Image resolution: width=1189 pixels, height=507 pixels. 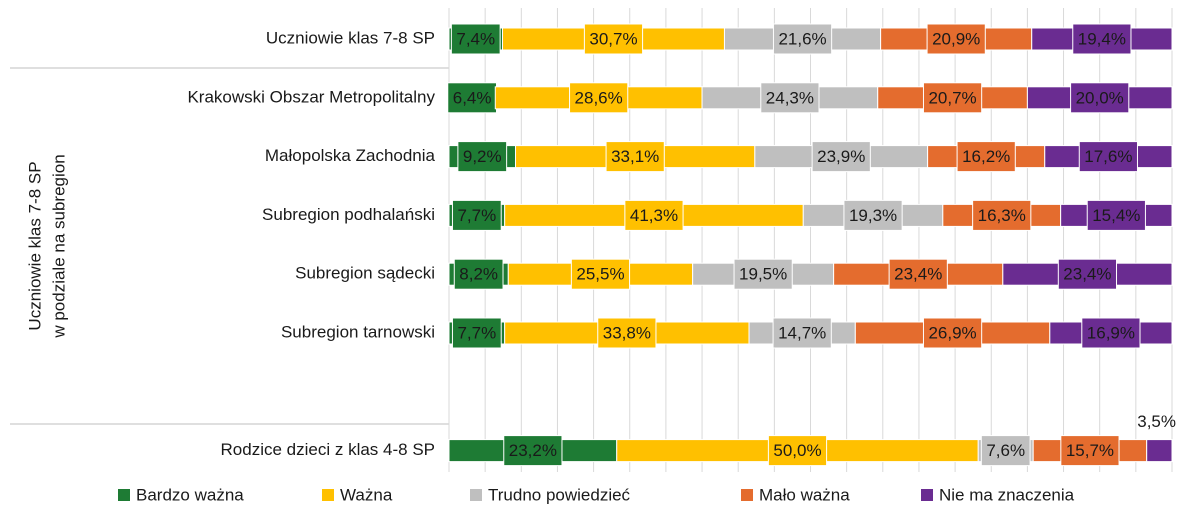 I want to click on category-label: Krakowski Obszar Metropolitalny, so click(x=311, y=96).